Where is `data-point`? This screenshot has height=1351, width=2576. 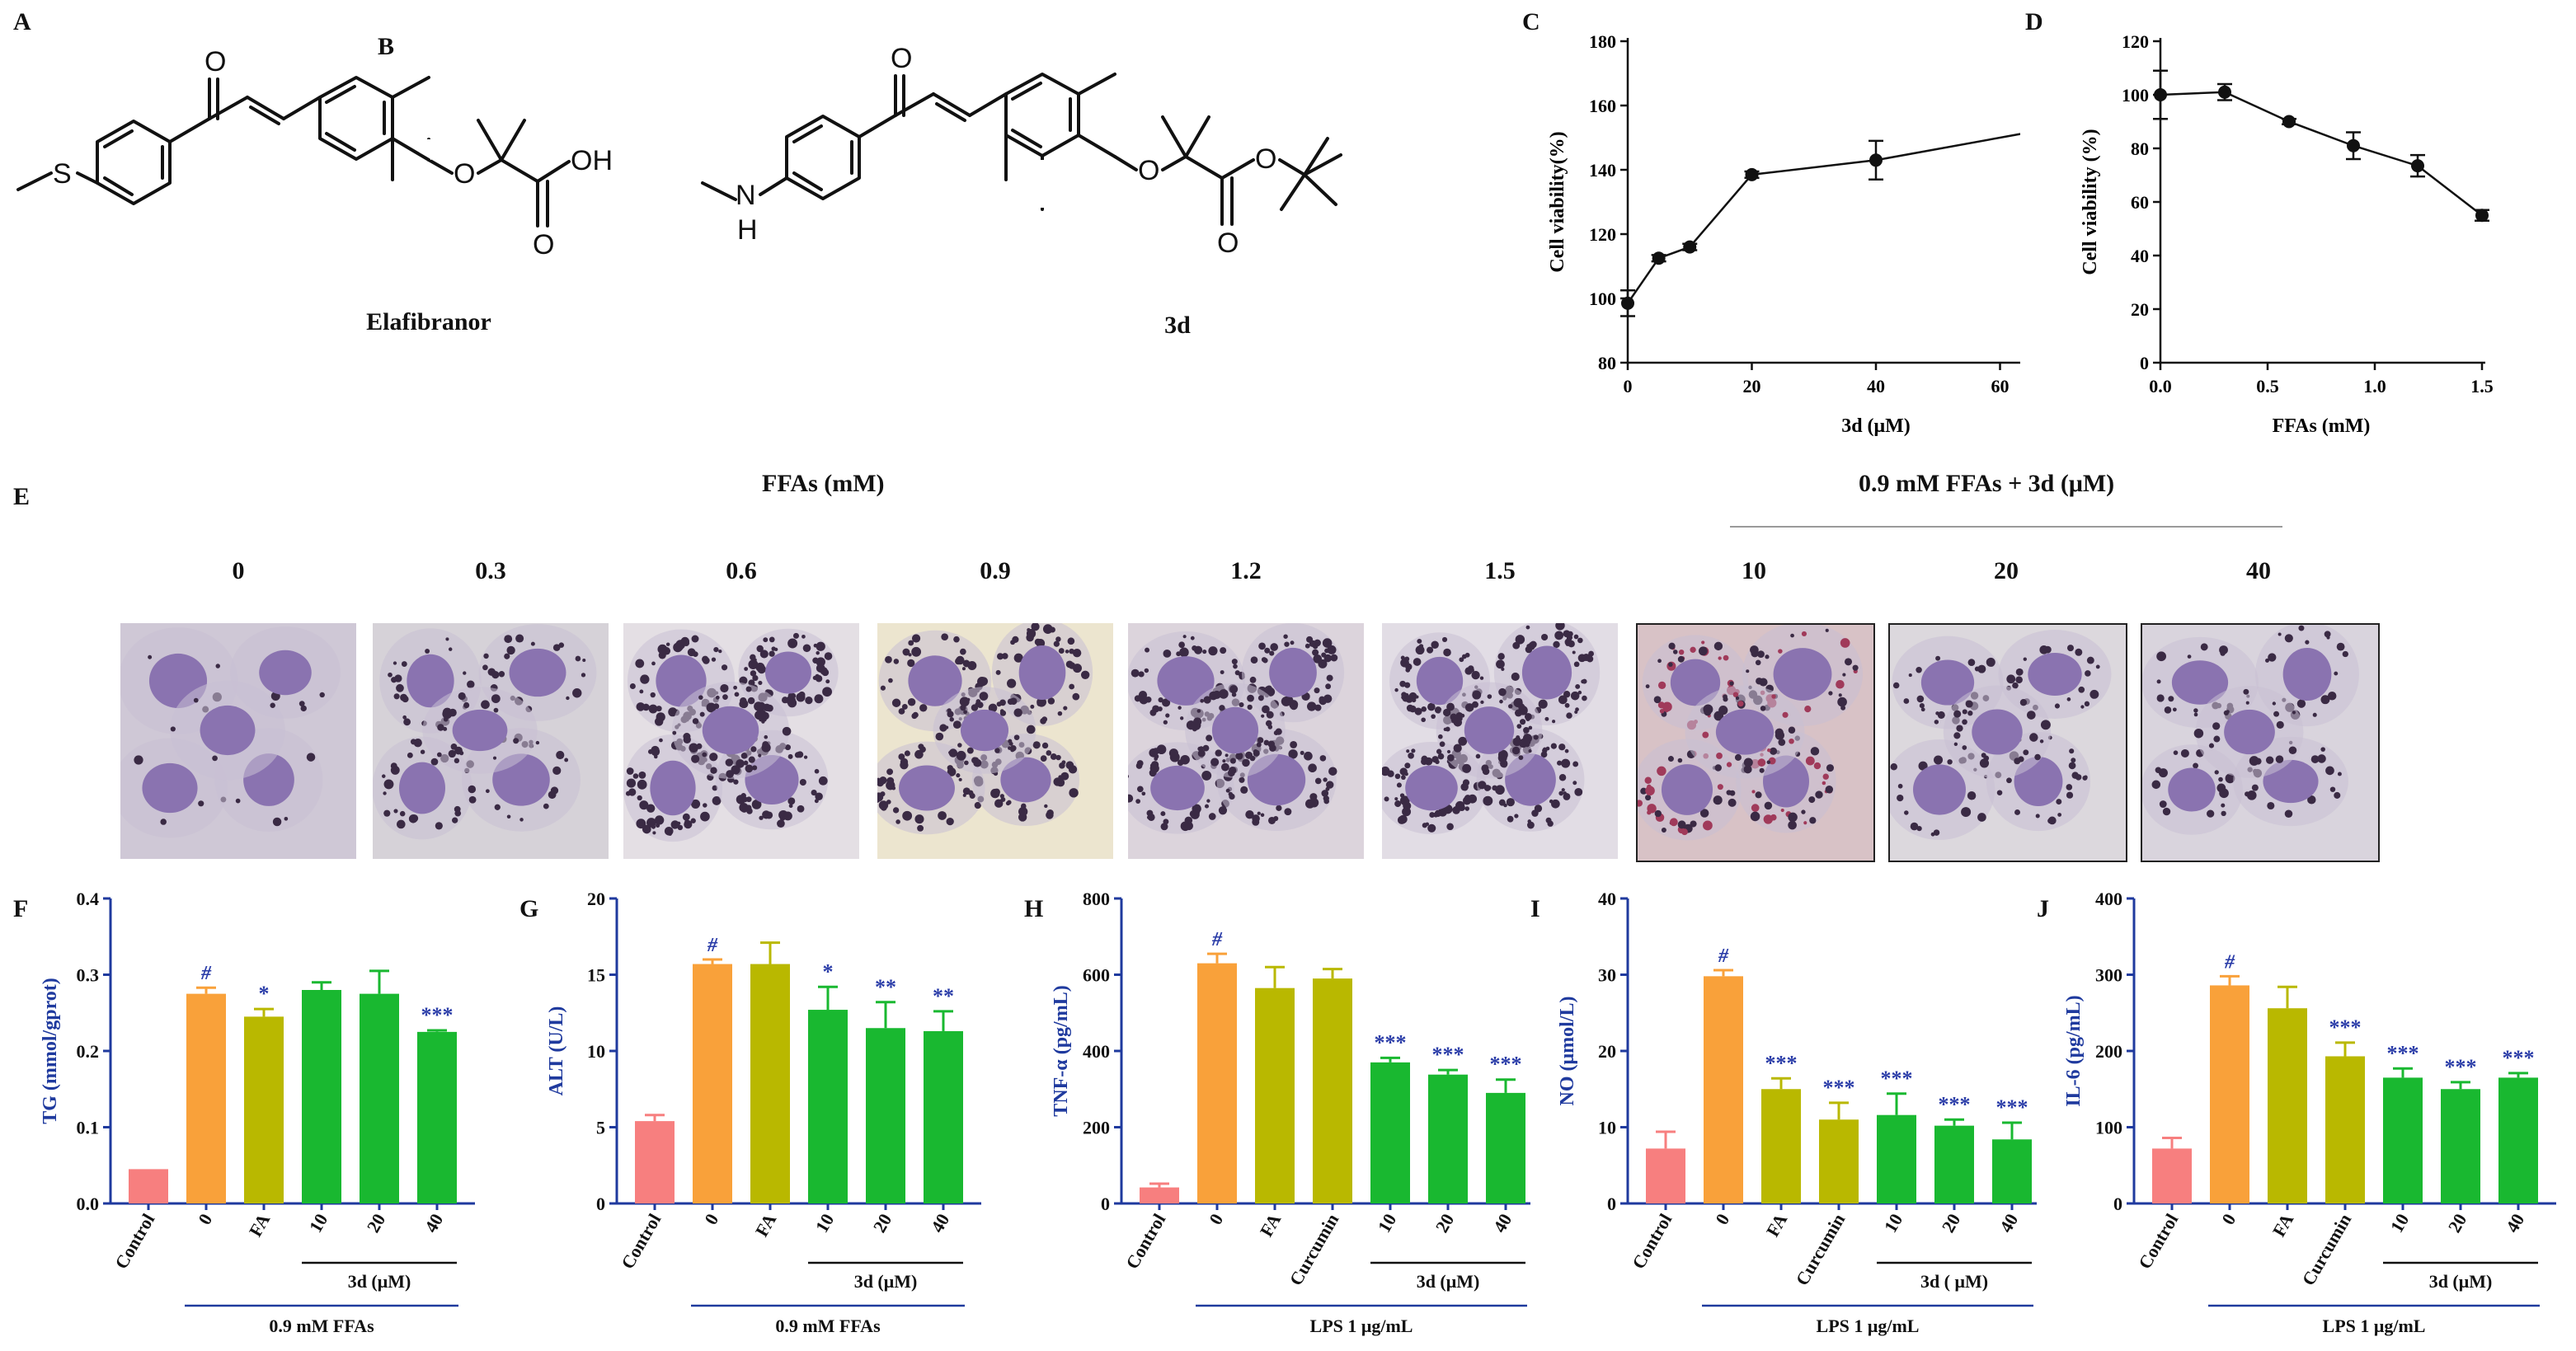 data-point is located at coordinates (2417, 166).